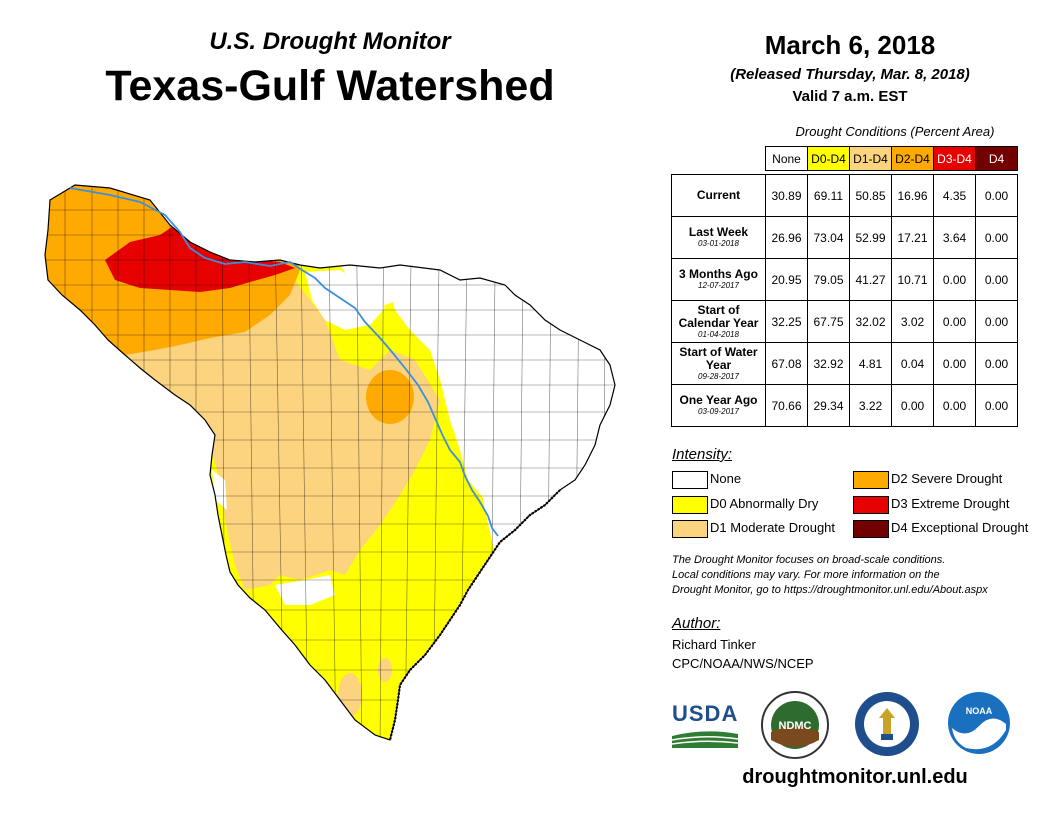 The height and width of the screenshot is (816, 1056). Describe the element at coordinates (786, 158) in the screenshot. I see `col-header-none: None` at that location.